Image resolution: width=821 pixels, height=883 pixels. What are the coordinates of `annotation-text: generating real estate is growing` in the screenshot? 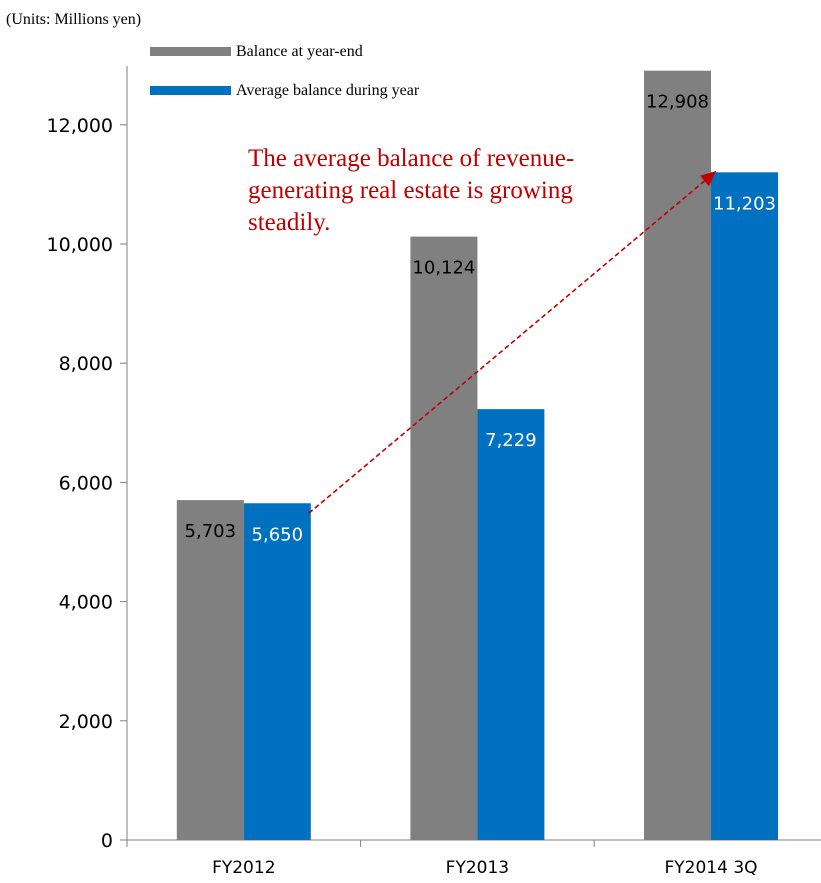 It's located at (410, 190).